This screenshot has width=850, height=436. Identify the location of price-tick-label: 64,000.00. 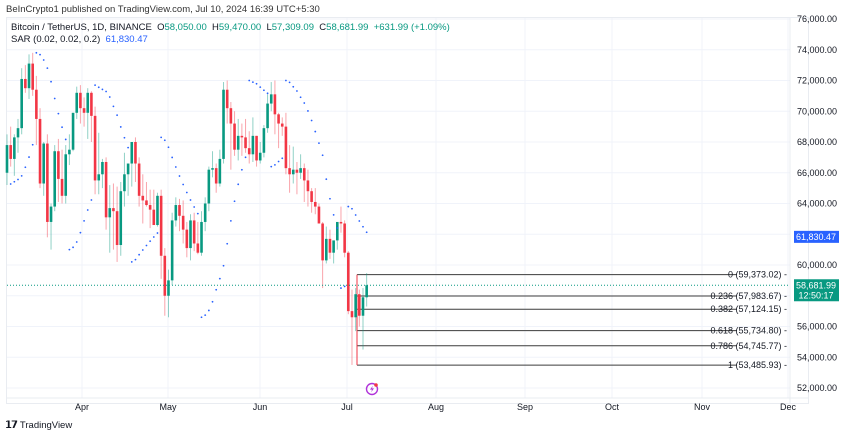
(817, 204).